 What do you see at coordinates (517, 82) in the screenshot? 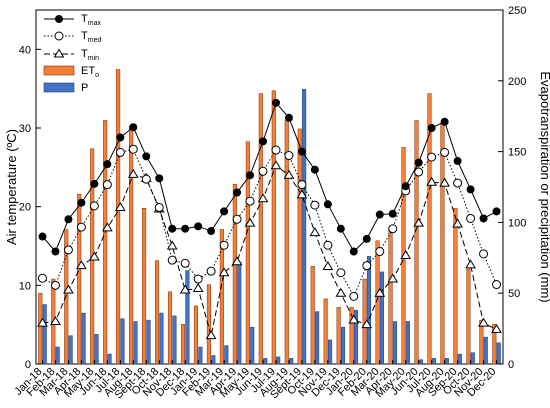
I see `y2-tick-label: 200` at bounding box center [517, 82].